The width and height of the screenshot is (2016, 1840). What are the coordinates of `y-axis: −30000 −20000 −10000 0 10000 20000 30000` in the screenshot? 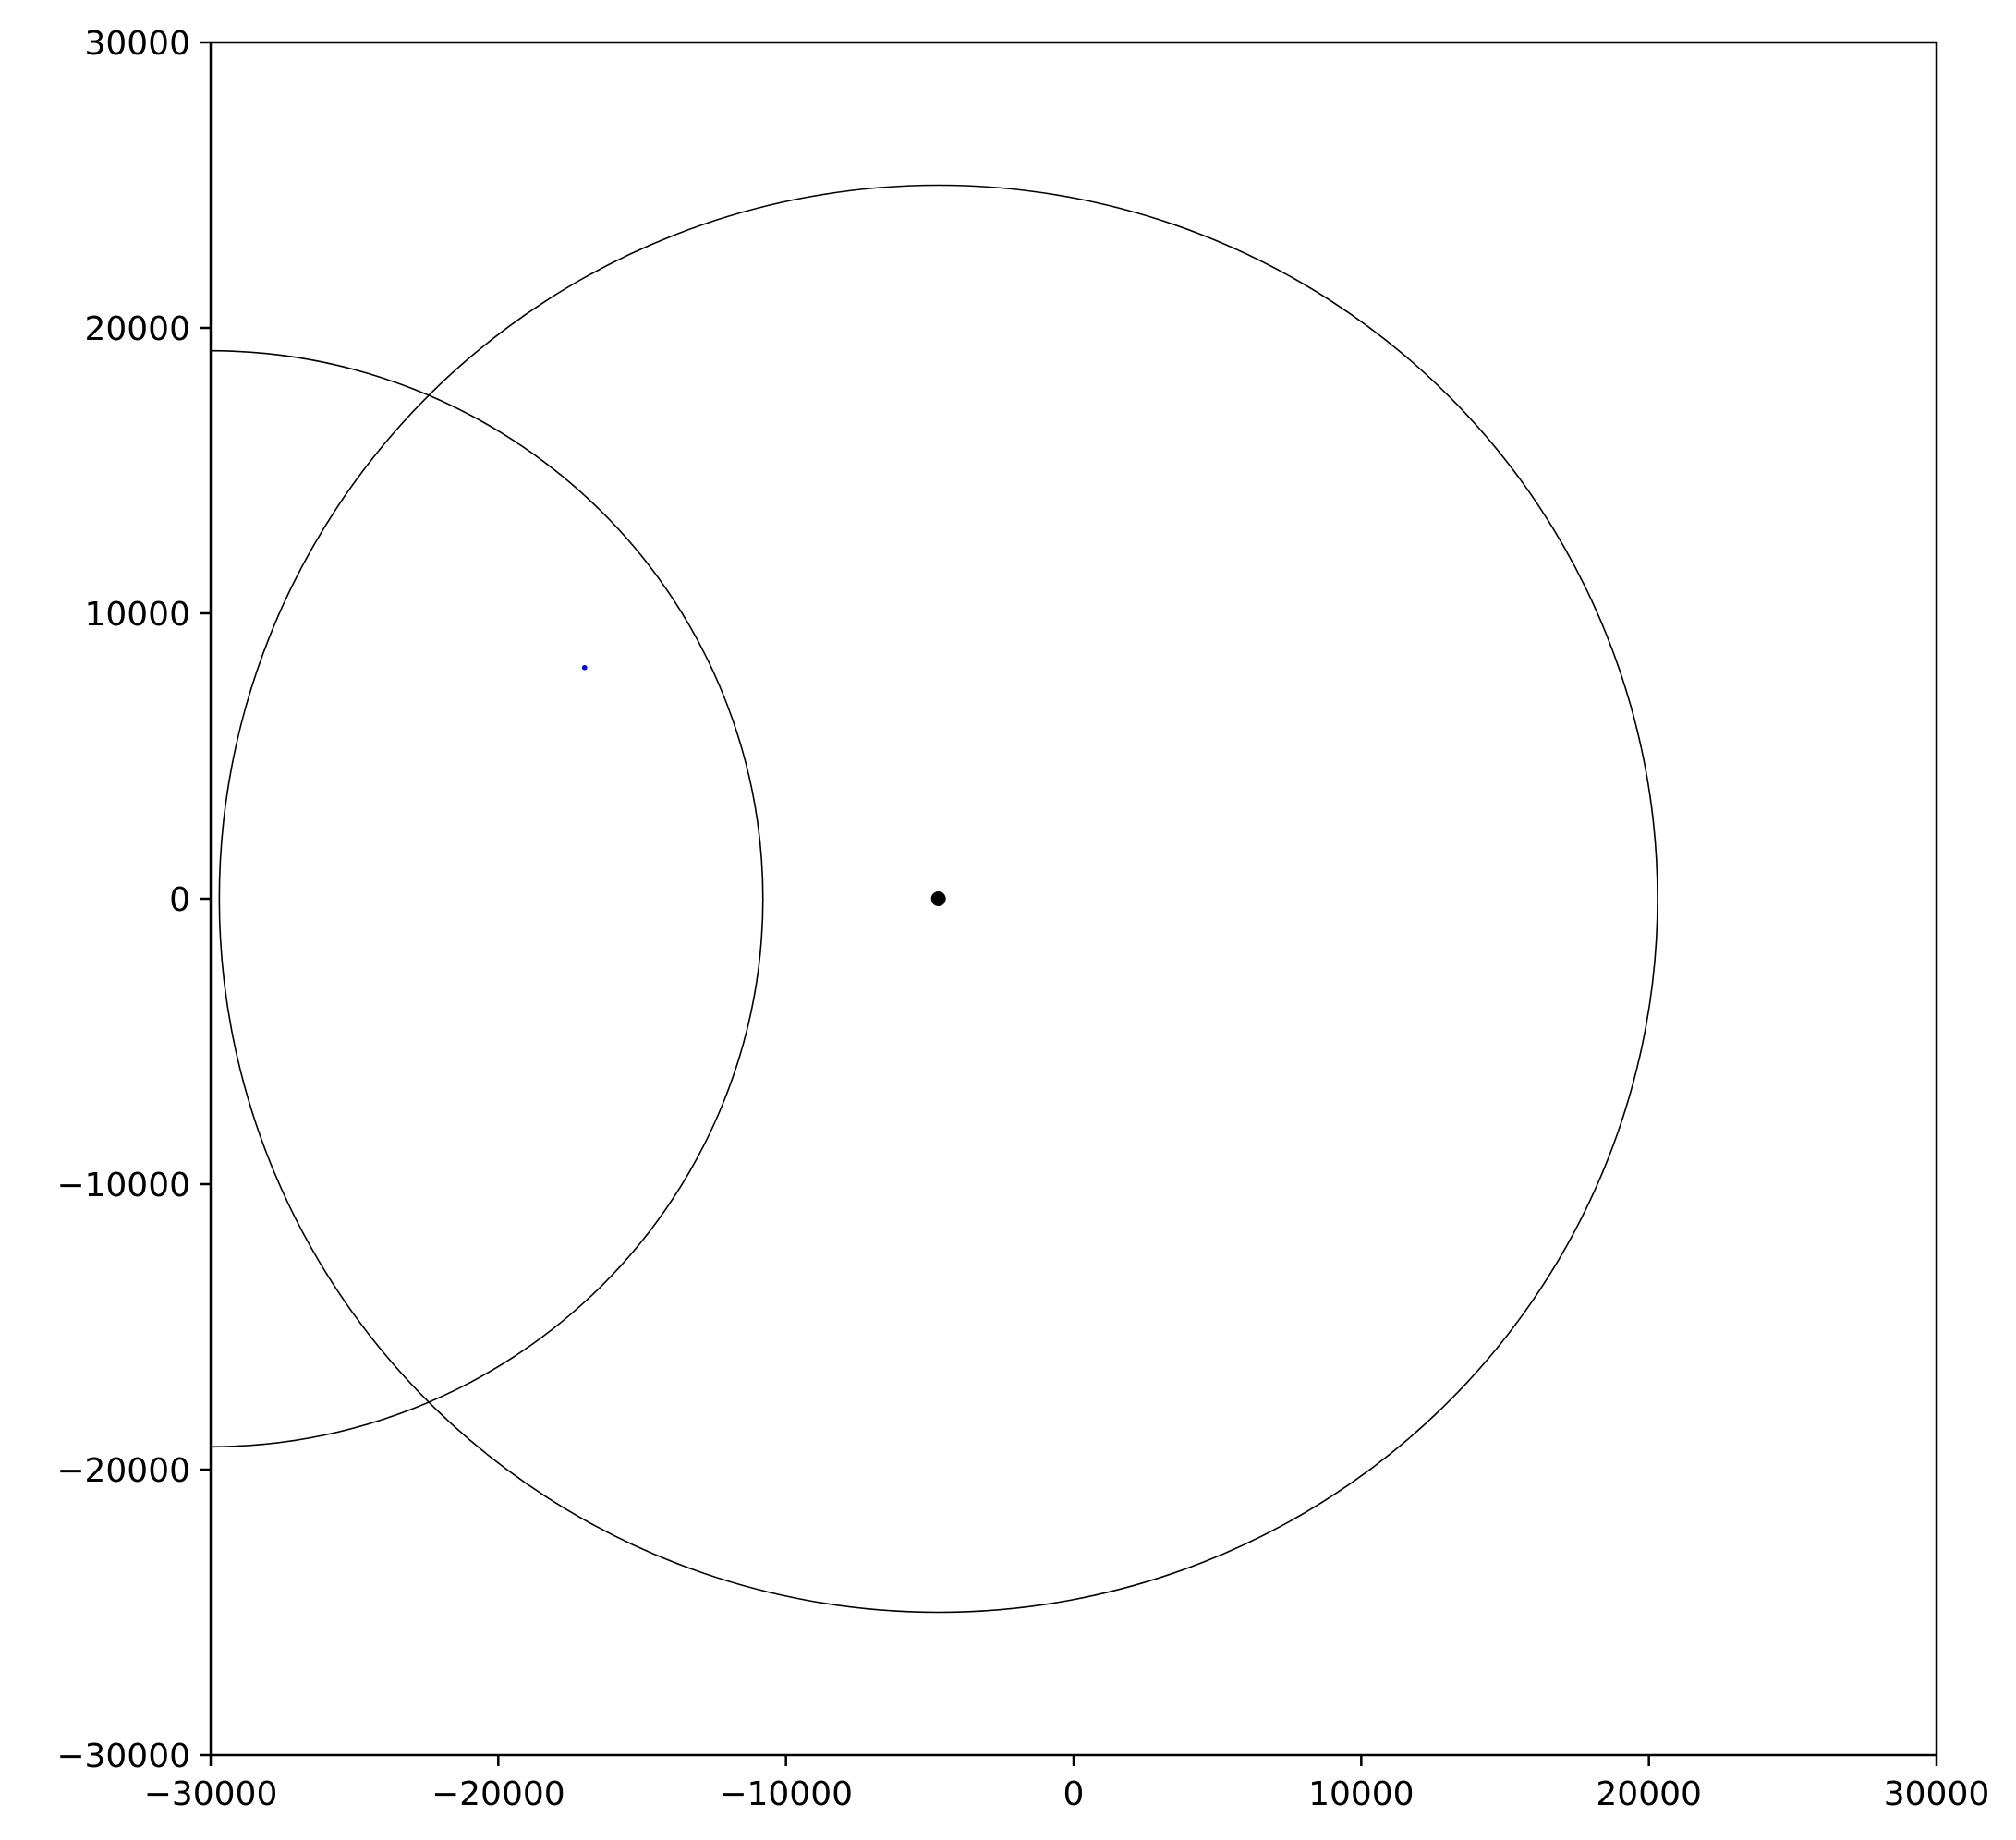 It's located at (133, 900).